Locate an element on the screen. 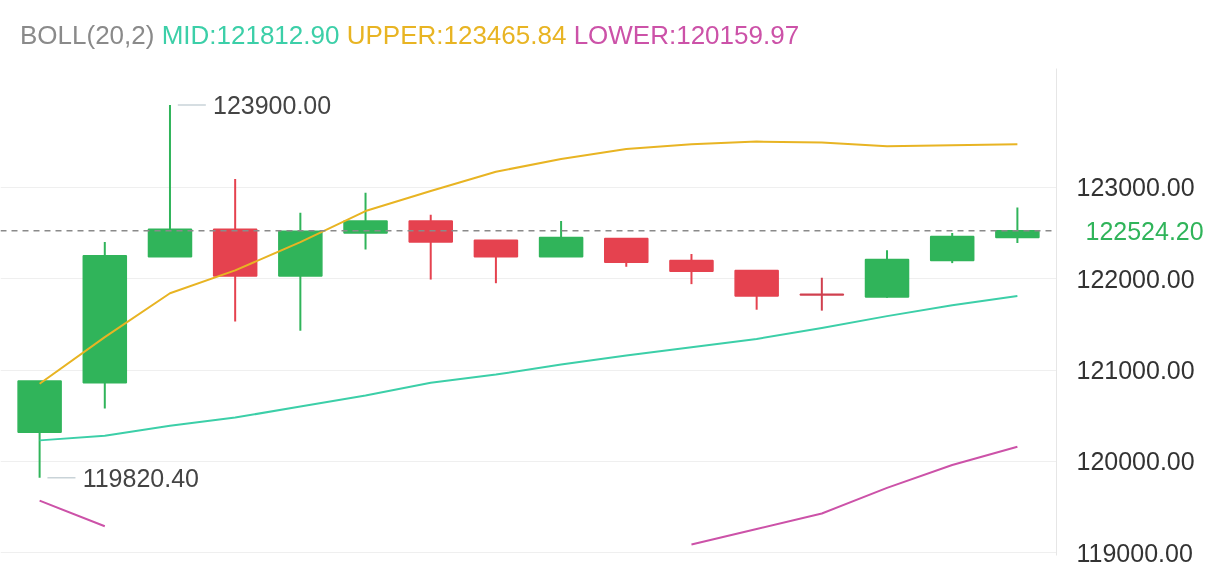  y-tick-label: 123000.00 is located at coordinates (1135, 187).